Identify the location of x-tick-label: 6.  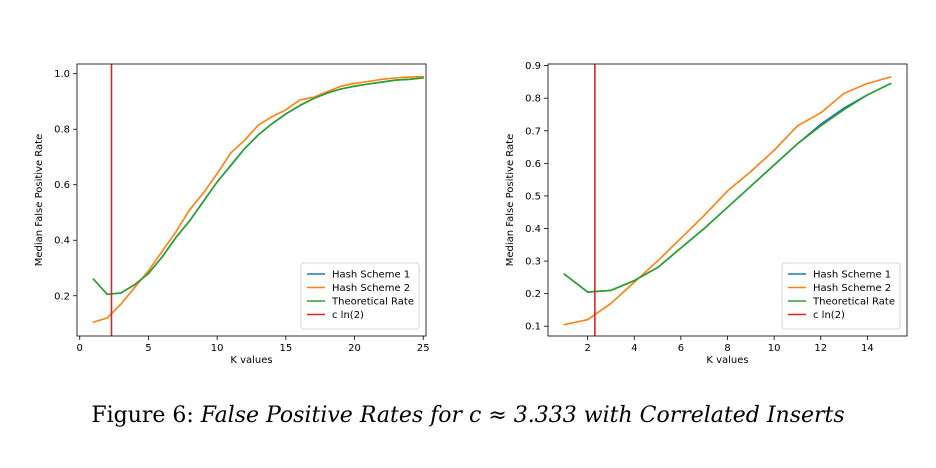
(681, 348).